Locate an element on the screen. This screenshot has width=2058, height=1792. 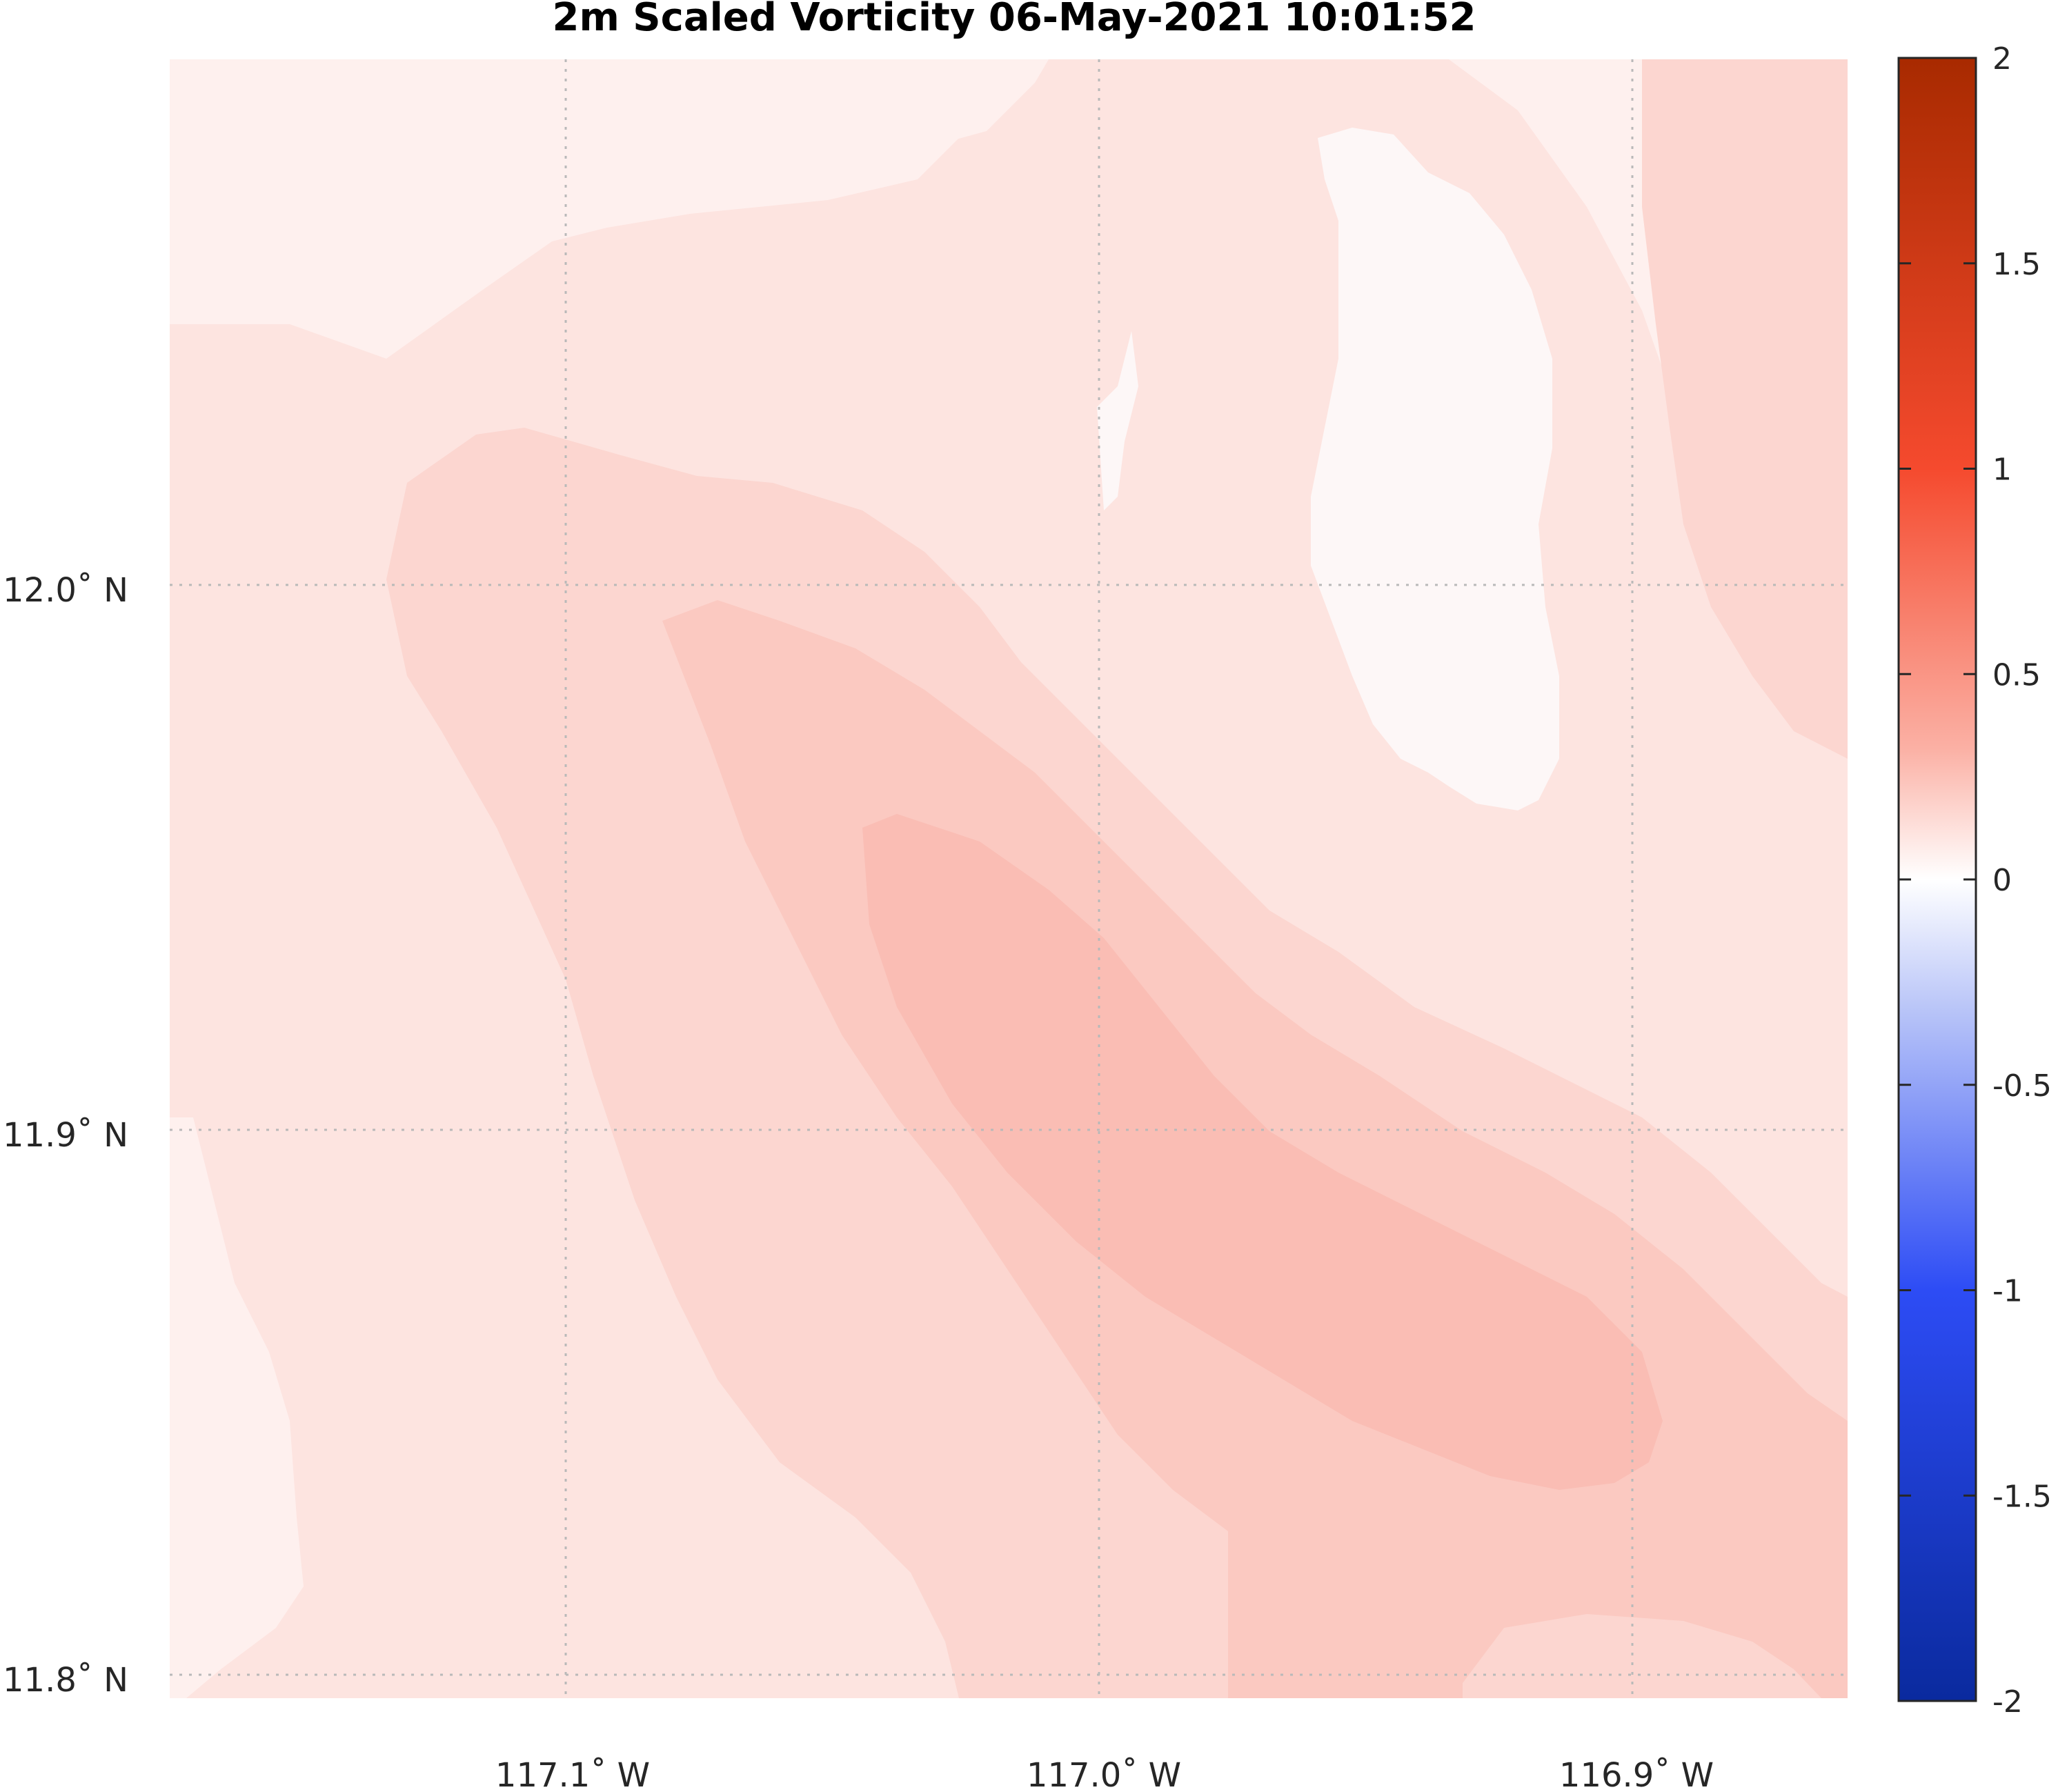
contour-near-zero-left is located at coordinates (1117, 421).